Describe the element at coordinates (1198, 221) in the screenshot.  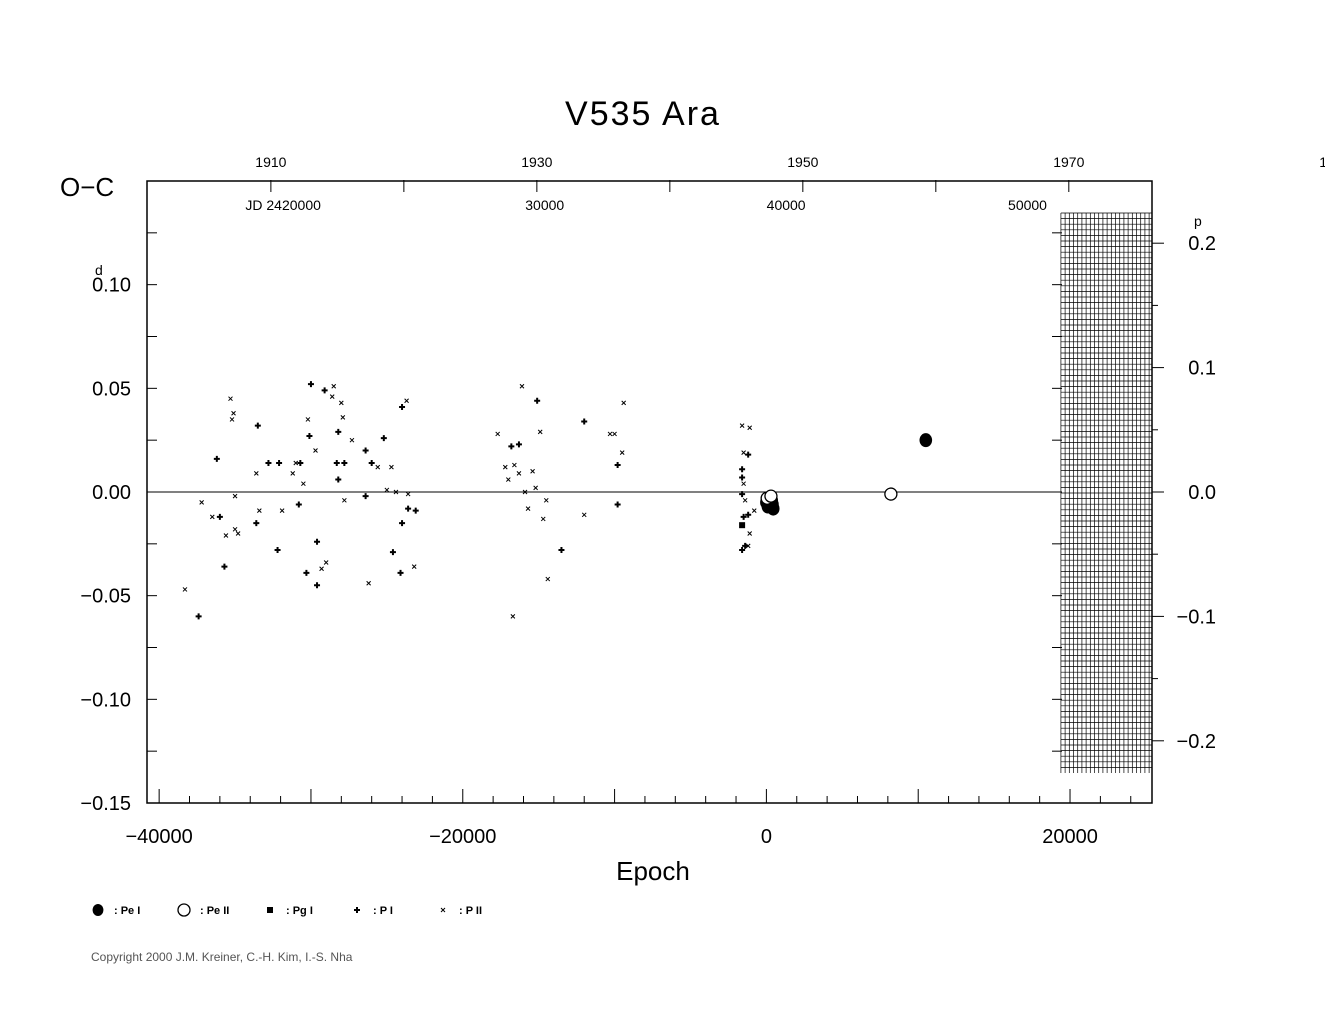
I see `y2-unit-label: p` at that location.